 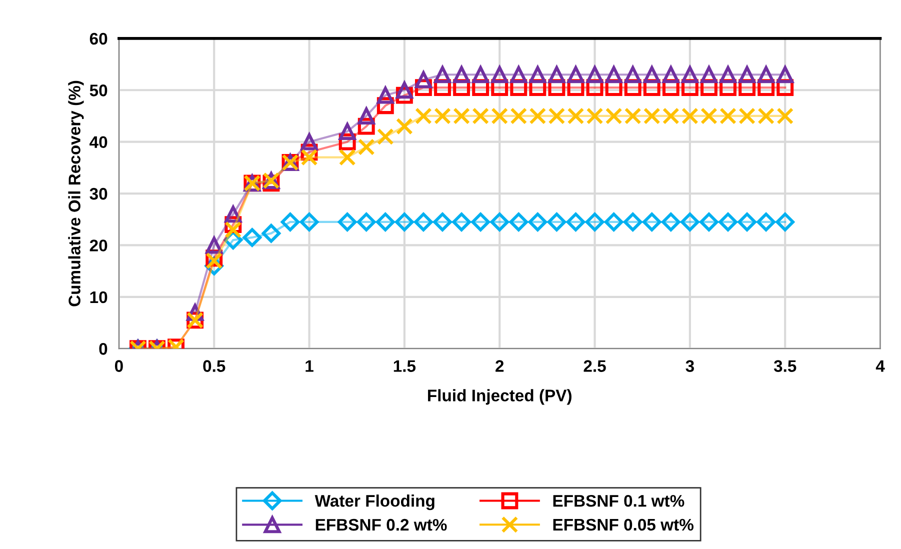 I want to click on legend-label: EFBSNF 0.2 wt%, so click(x=381, y=524).